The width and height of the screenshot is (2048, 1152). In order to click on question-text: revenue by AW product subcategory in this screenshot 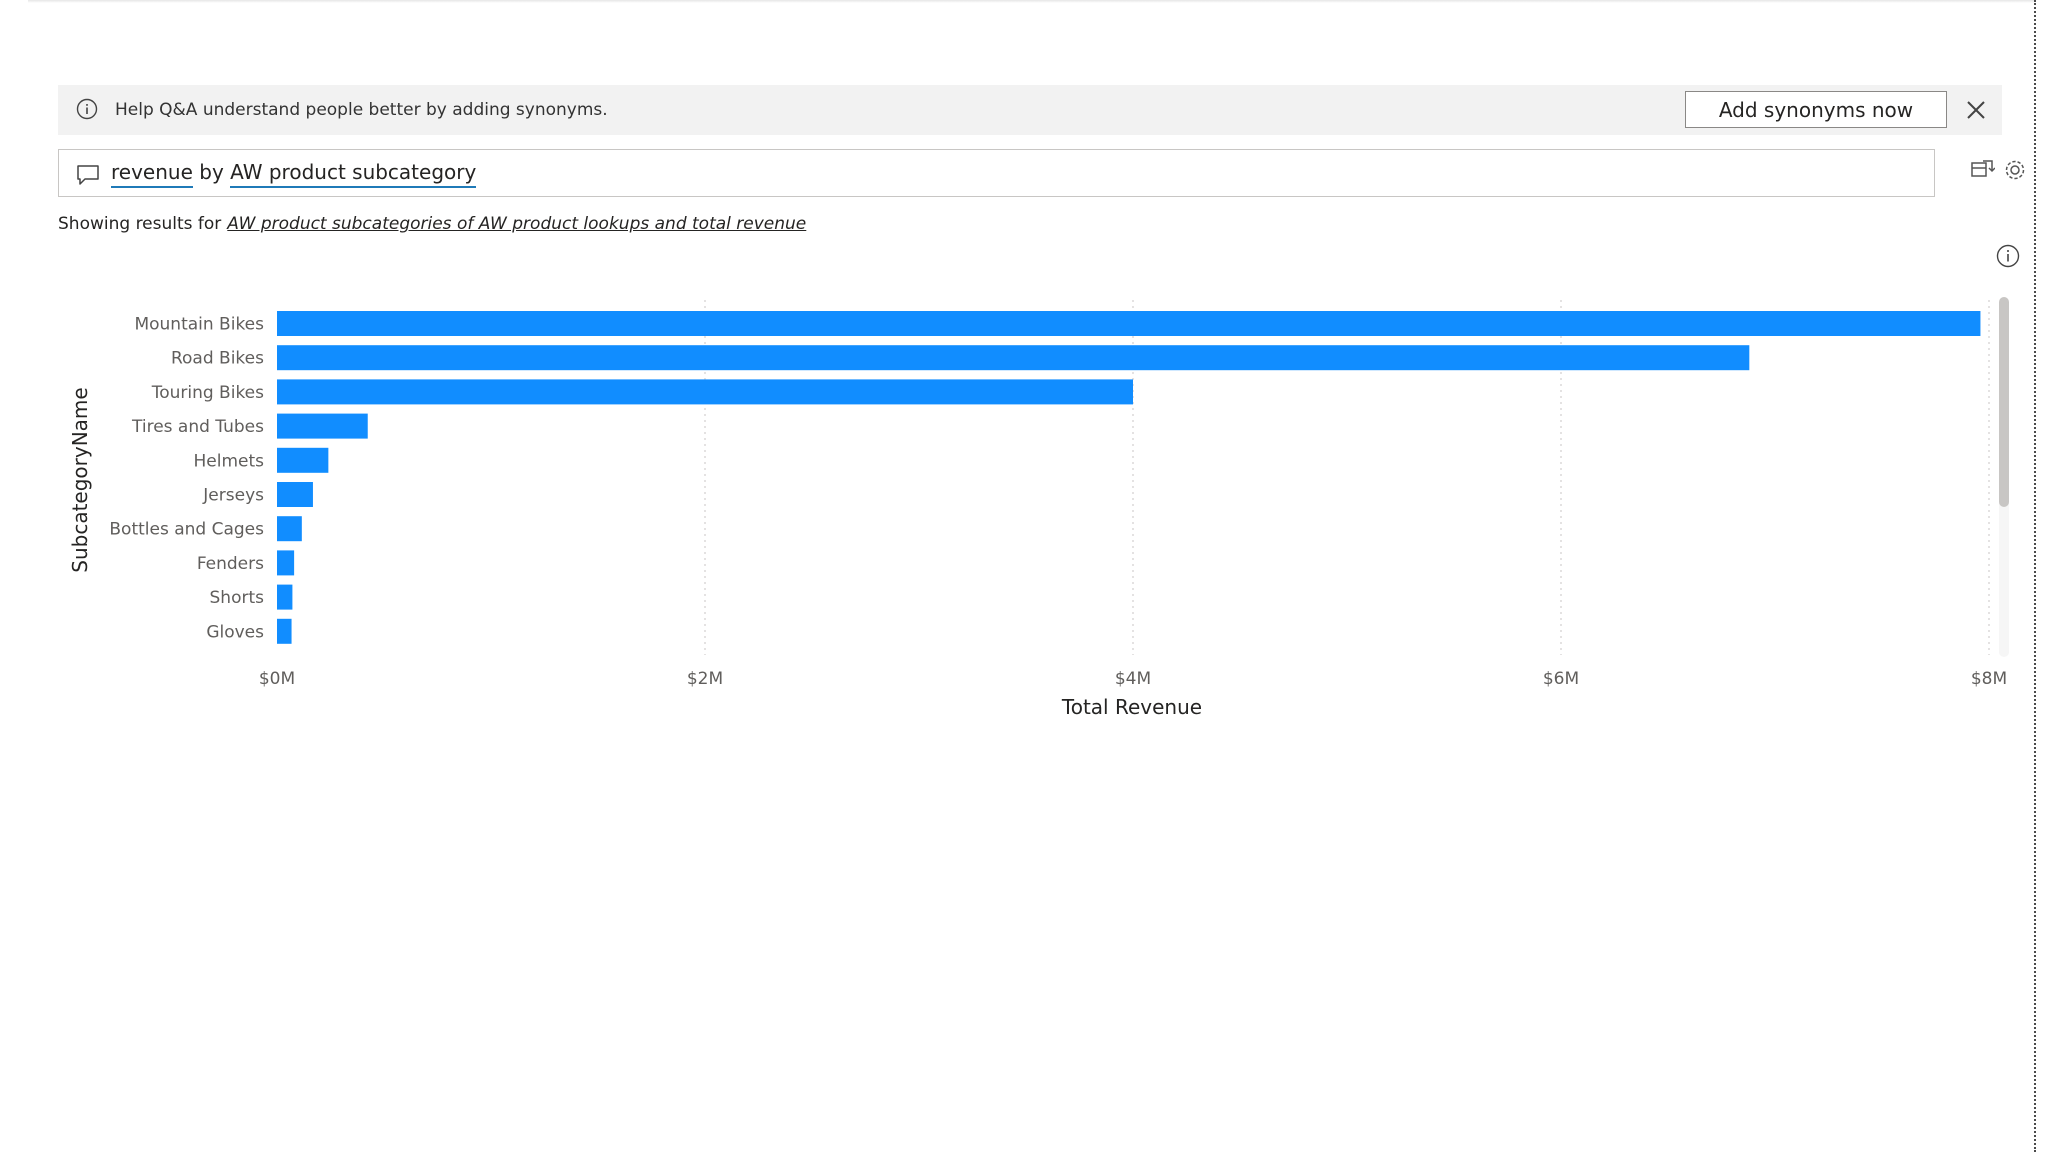, I will do `click(294, 174)`.